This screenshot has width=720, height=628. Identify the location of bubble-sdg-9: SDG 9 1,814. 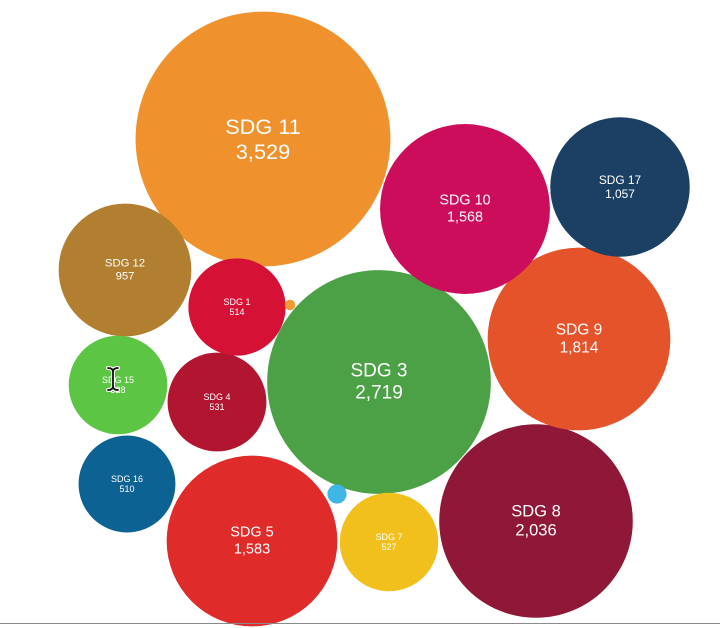
(579, 339).